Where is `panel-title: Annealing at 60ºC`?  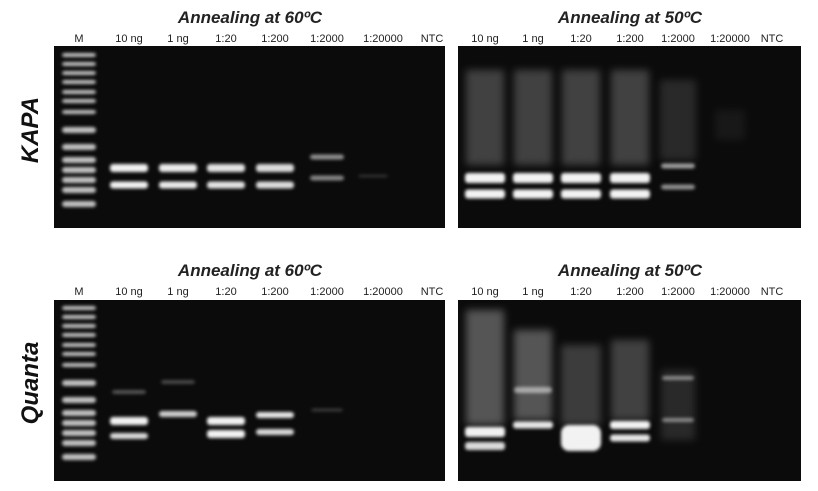
panel-title: Annealing at 60ºC is located at coordinates (250, 270).